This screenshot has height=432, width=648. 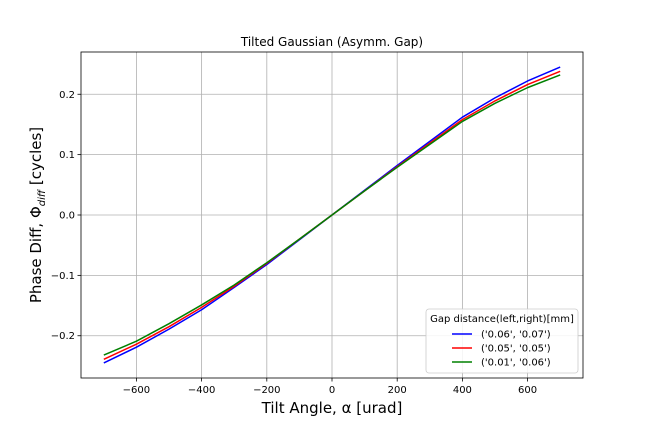 I want to click on x-axis-ticks: −600 −400 −200 0 200 400 600, so click(x=330, y=387).